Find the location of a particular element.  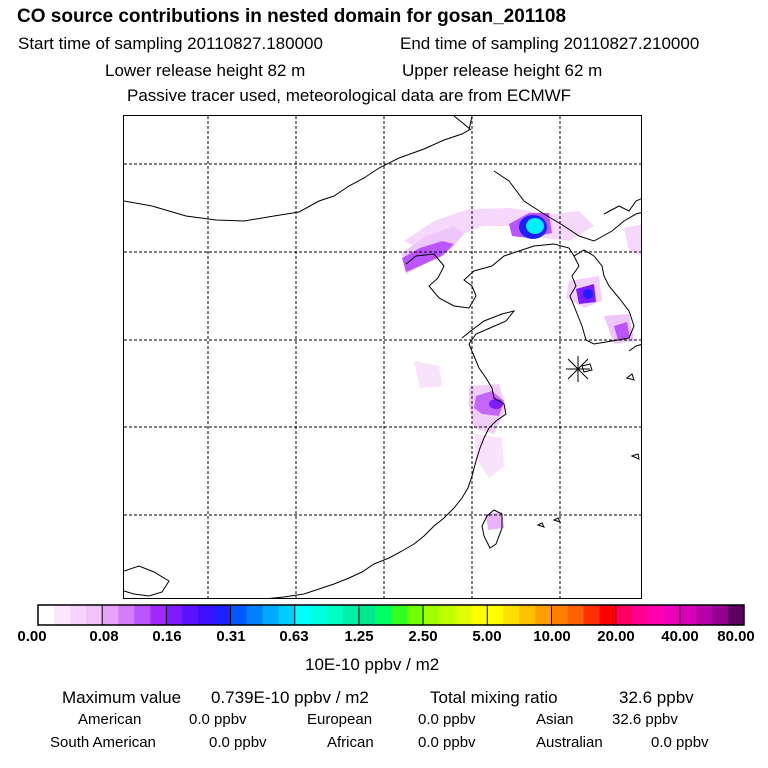

south-american-label: South American is located at coordinates (103, 742).